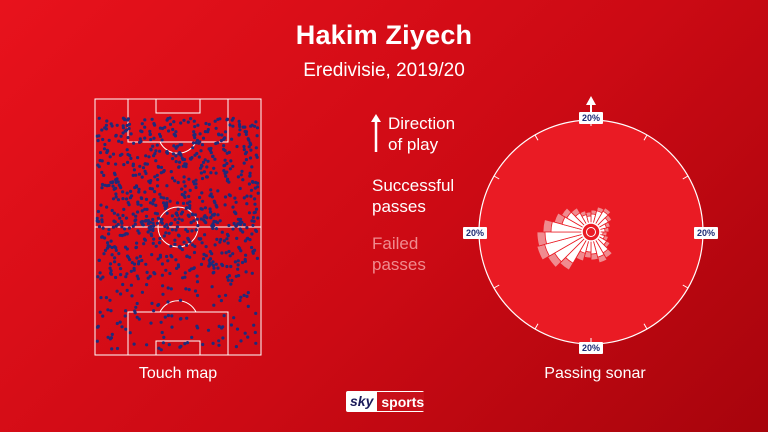  Describe the element at coordinates (399, 264) in the screenshot. I see `failed-label-line2: passes` at that location.